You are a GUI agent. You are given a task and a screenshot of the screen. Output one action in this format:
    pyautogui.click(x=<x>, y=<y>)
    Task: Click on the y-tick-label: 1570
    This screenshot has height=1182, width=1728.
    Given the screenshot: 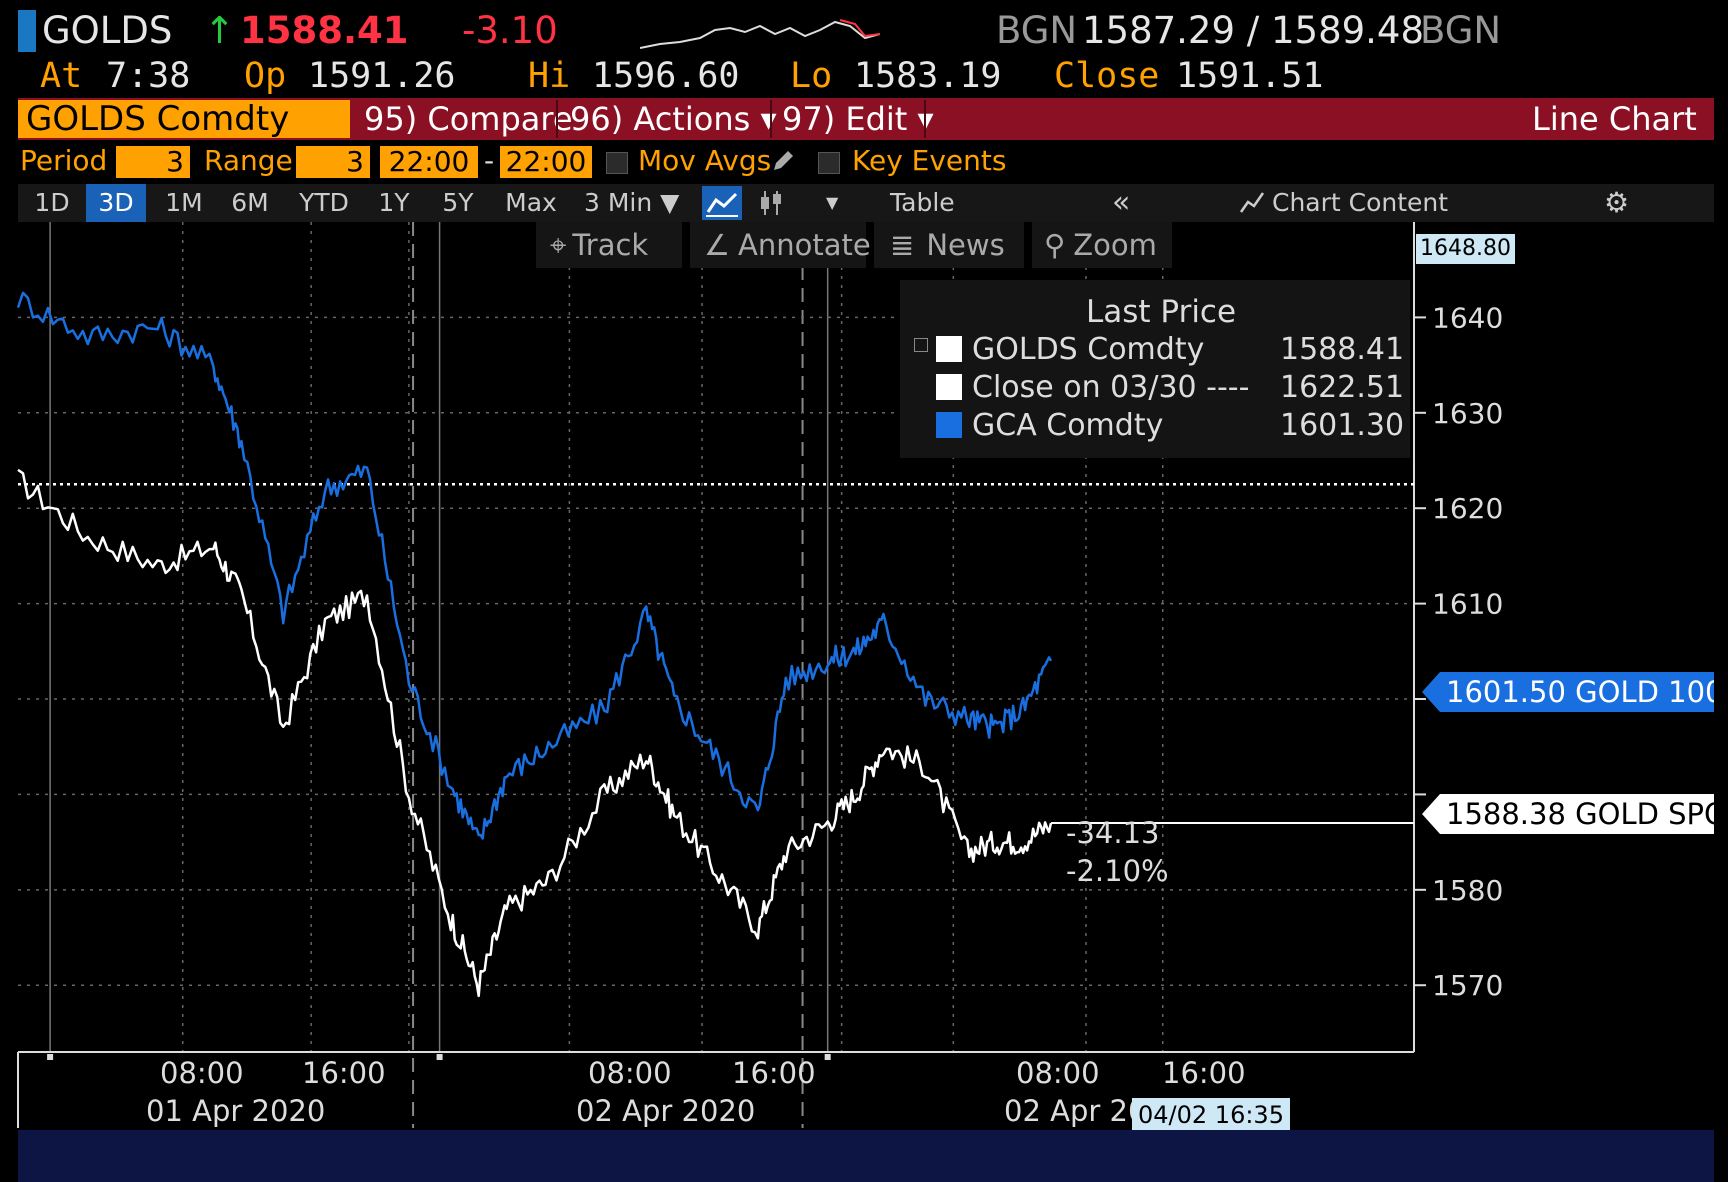 What is the action you would take?
    pyautogui.click(x=1467, y=985)
    